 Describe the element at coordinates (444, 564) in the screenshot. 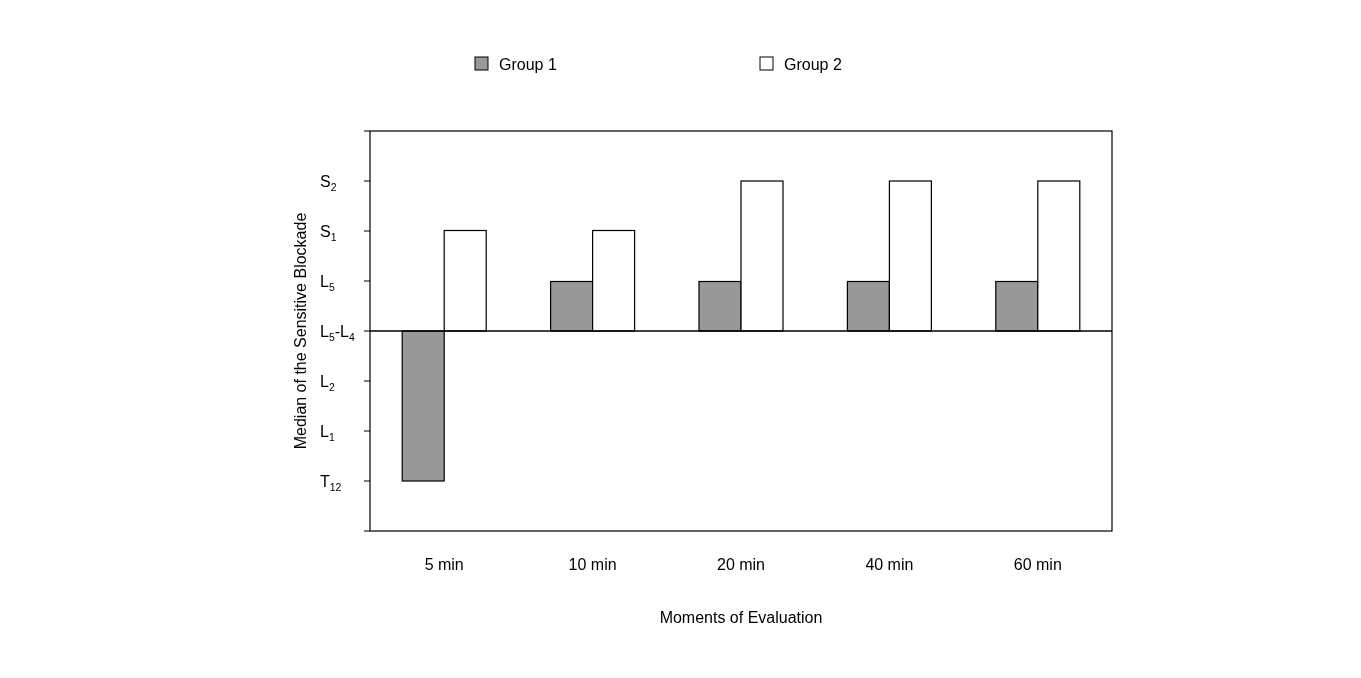

I see `x-tick-label: 5 min` at that location.